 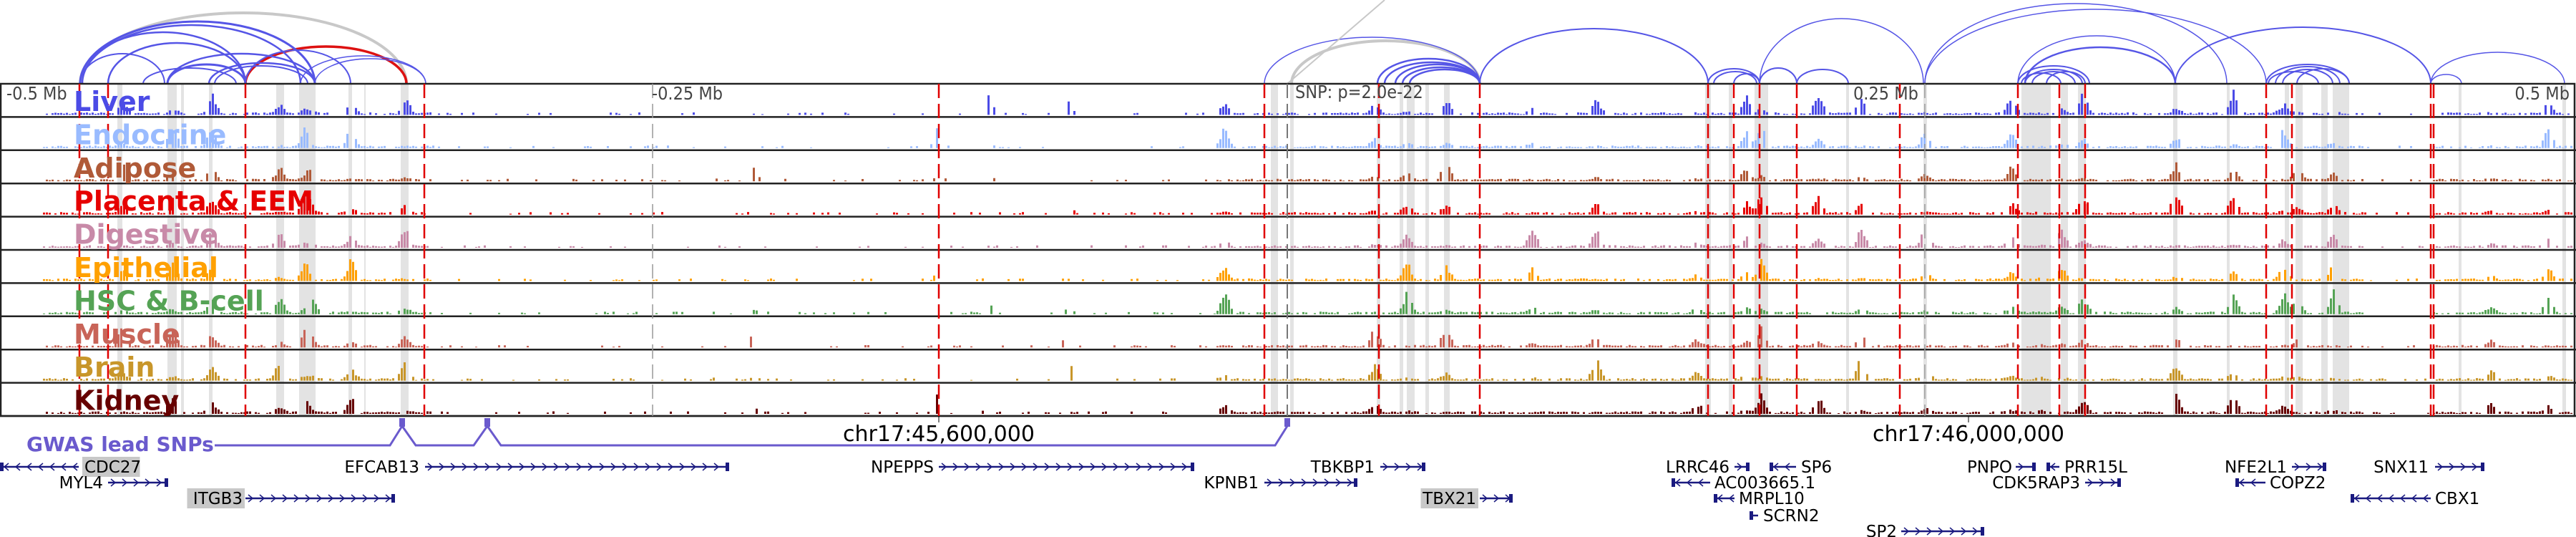 I want to click on gene-label: SNX11, so click(x=2401, y=467).